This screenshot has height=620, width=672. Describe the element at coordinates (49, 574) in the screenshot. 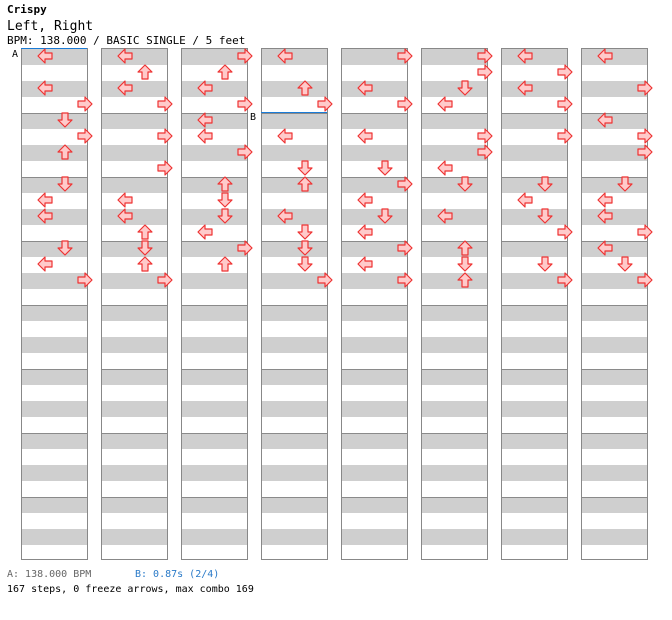

I see `footer-bpm: A: 138.000 BPM` at that location.